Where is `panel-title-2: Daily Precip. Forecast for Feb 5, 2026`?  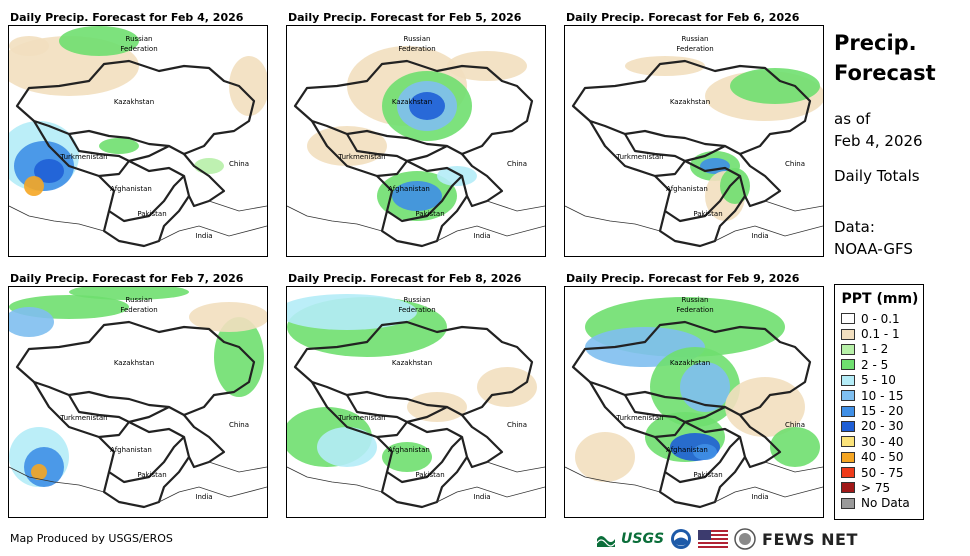
panel-title-2: Daily Precip. Forecast for Feb 5, 2026 is located at coordinates (405, 17).